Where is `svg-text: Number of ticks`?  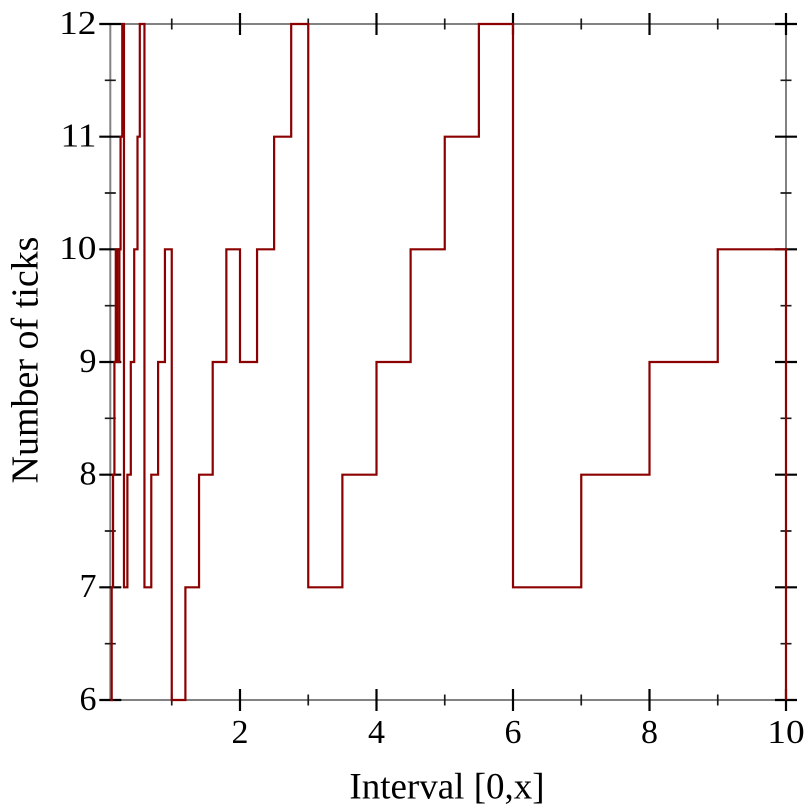
svg-text: Number of ticks is located at coordinates (25, 360).